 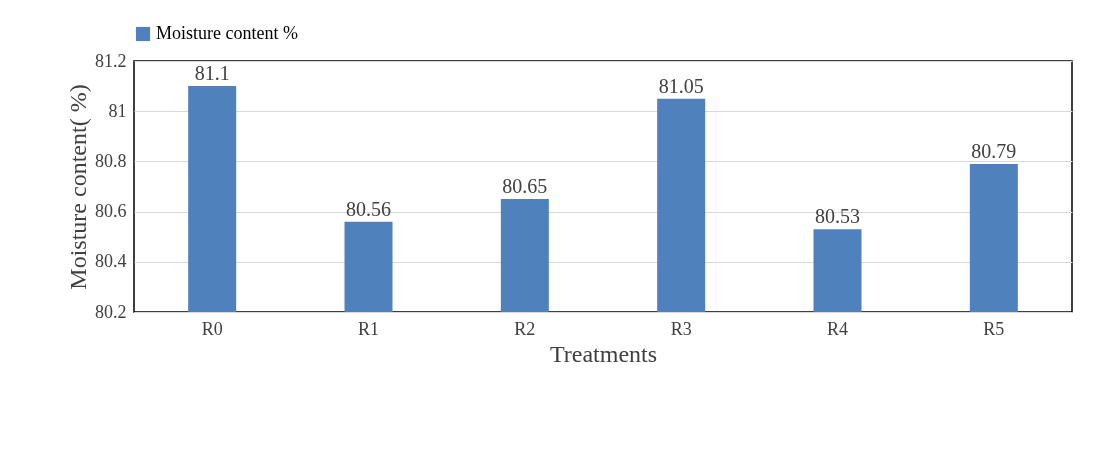 What do you see at coordinates (111, 60) in the screenshot?
I see `y-tick-label: 81.2` at bounding box center [111, 60].